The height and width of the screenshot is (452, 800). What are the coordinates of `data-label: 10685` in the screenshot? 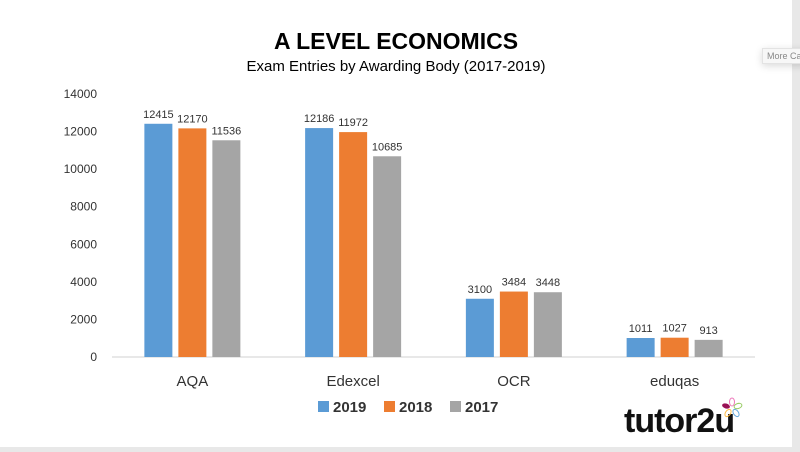 It's located at (387, 147).